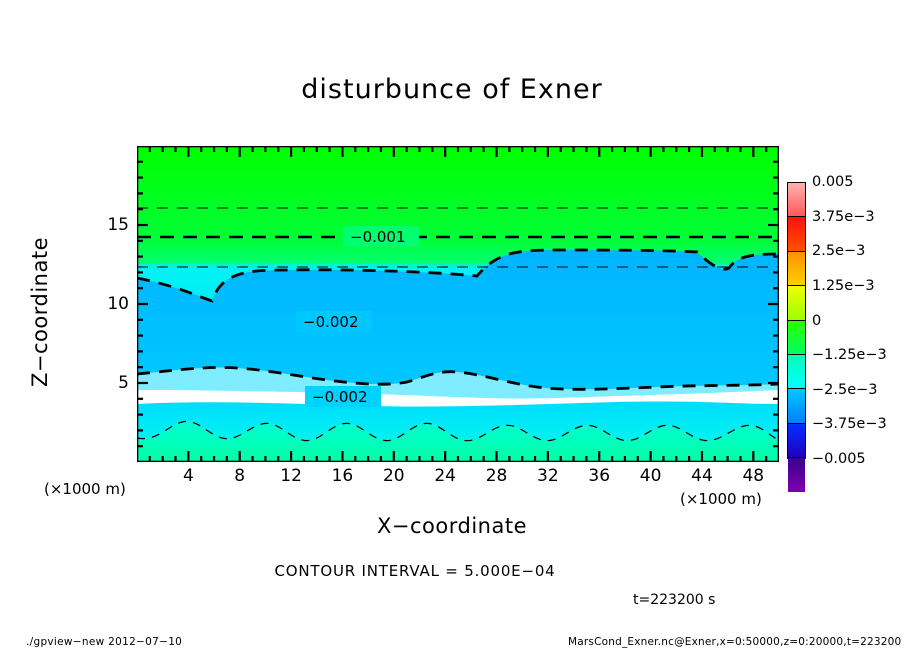 This screenshot has width=904, height=654. Describe the element at coordinates (817, 320) in the screenshot. I see `colorbar-tick-4: 0` at that location.